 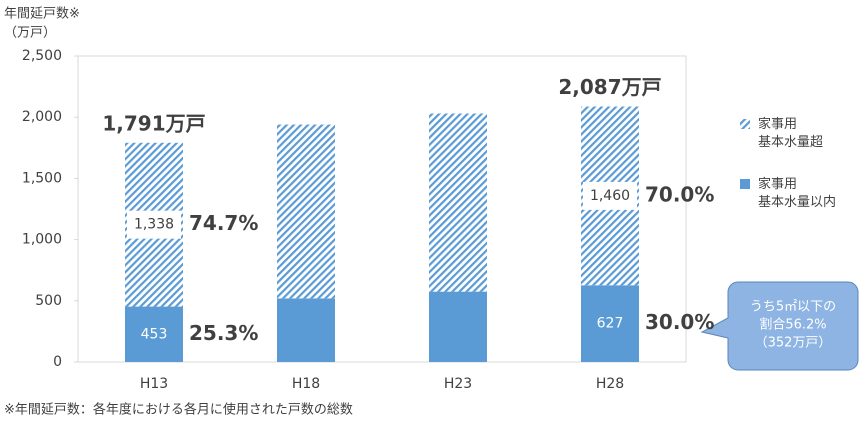 I want to click on value-label: 1,338, so click(x=154, y=225).